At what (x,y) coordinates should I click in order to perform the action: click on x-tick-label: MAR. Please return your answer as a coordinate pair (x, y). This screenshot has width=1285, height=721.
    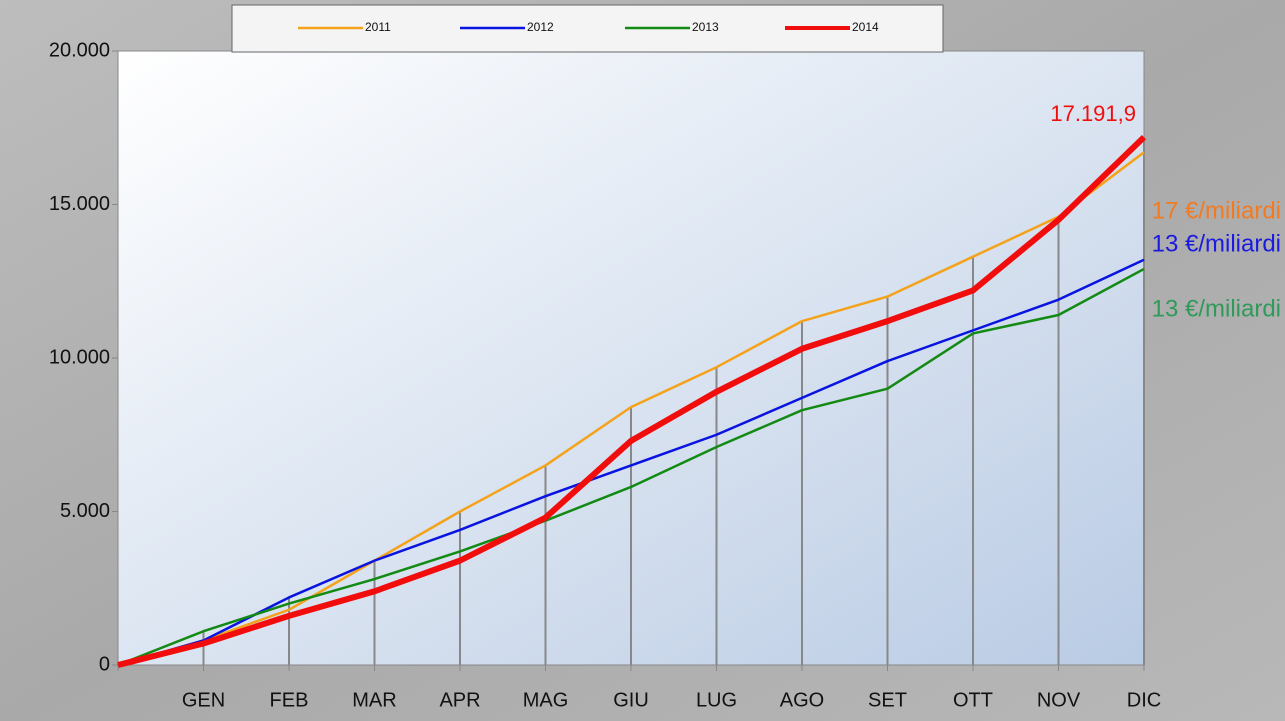
    Looking at the image, I should click on (374, 700).